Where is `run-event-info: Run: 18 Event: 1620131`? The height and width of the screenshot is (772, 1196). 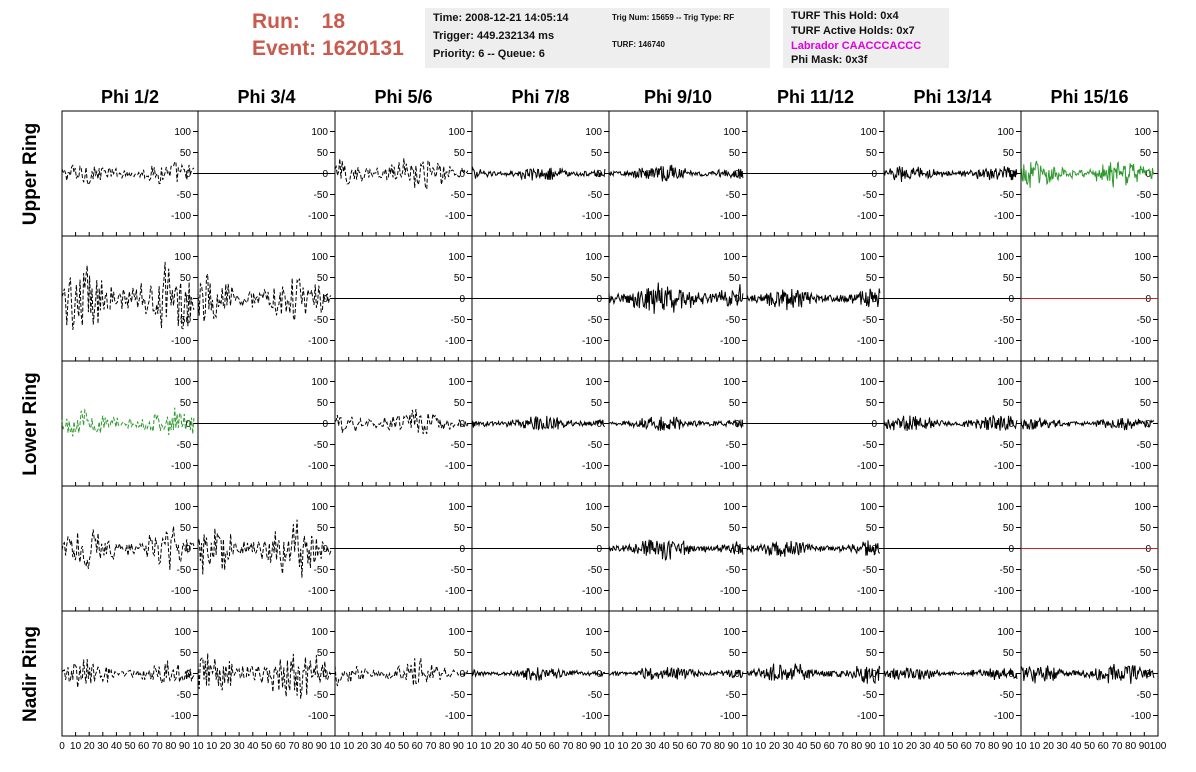 run-event-info: Run: 18 Event: 1620131 is located at coordinates (328, 35).